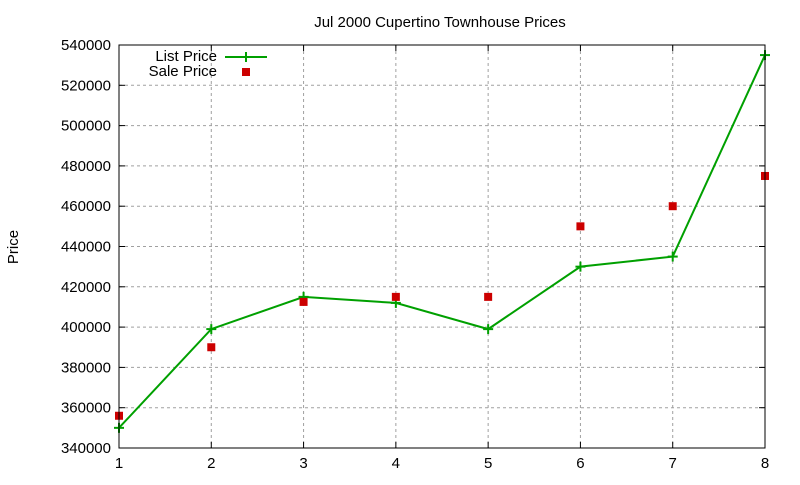 The height and width of the screenshot is (485, 800). What do you see at coordinates (86, 206) in the screenshot?
I see `y-tick-label: 460000` at bounding box center [86, 206].